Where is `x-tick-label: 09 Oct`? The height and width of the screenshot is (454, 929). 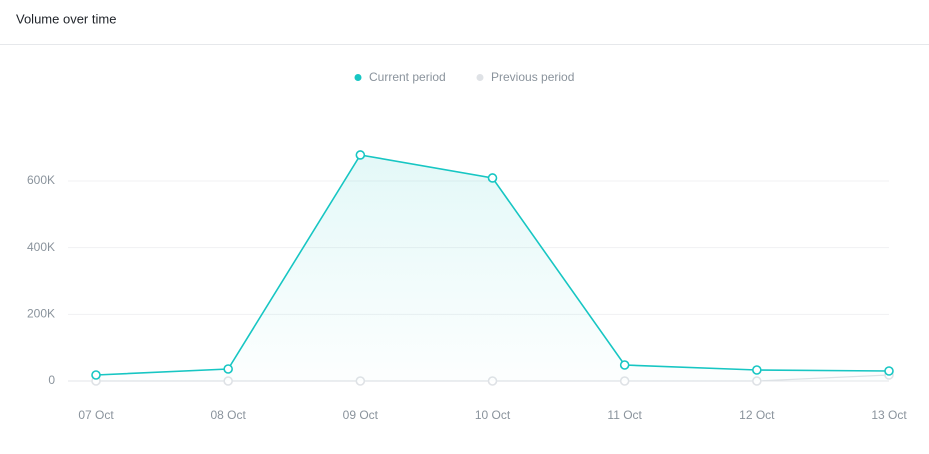 x-tick-label: 09 Oct is located at coordinates (361, 415).